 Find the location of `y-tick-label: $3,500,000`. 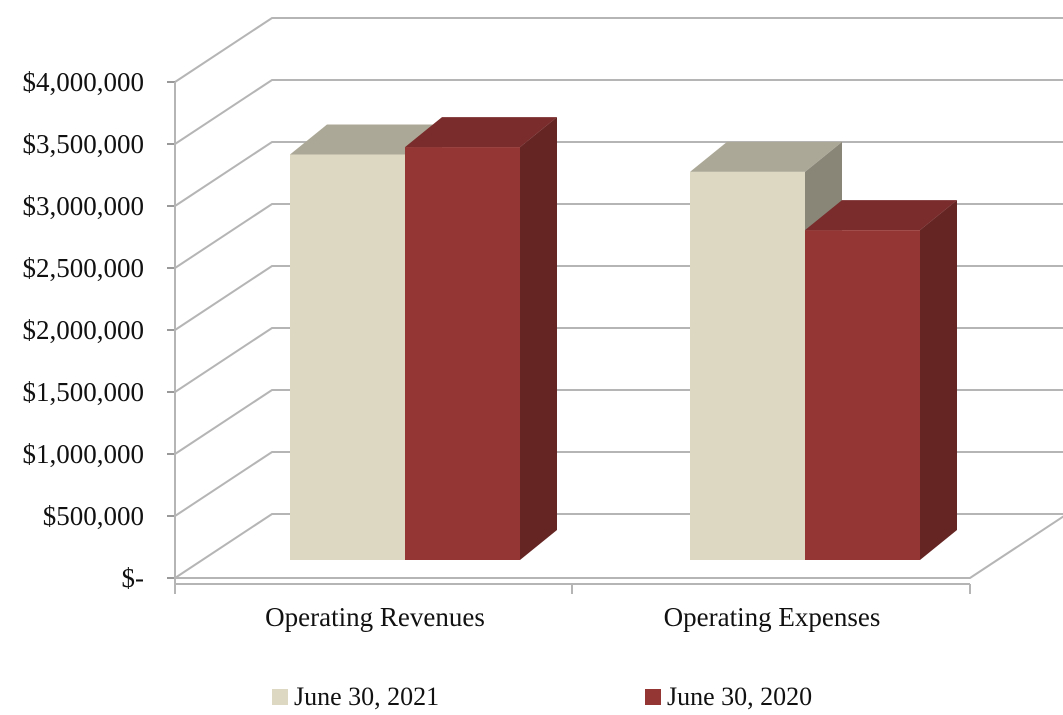

y-tick-label: $3,500,000 is located at coordinates (84, 144).